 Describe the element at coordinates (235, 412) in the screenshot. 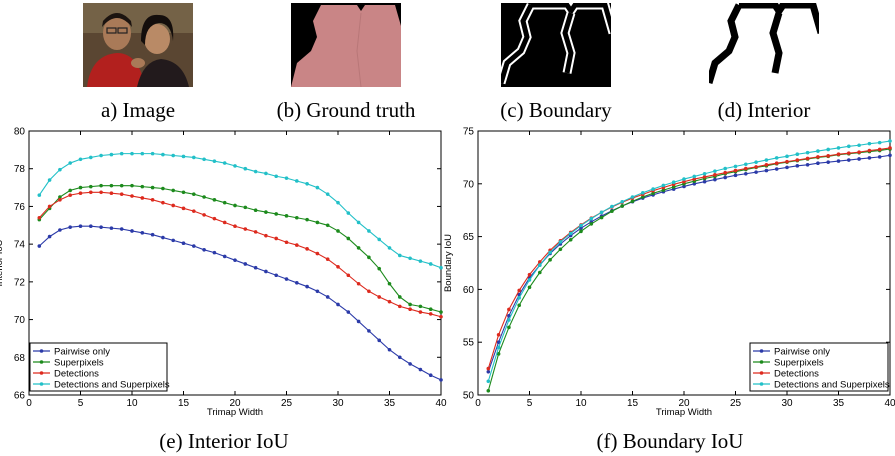

I see `x-axis-label: Trimap Width` at that location.